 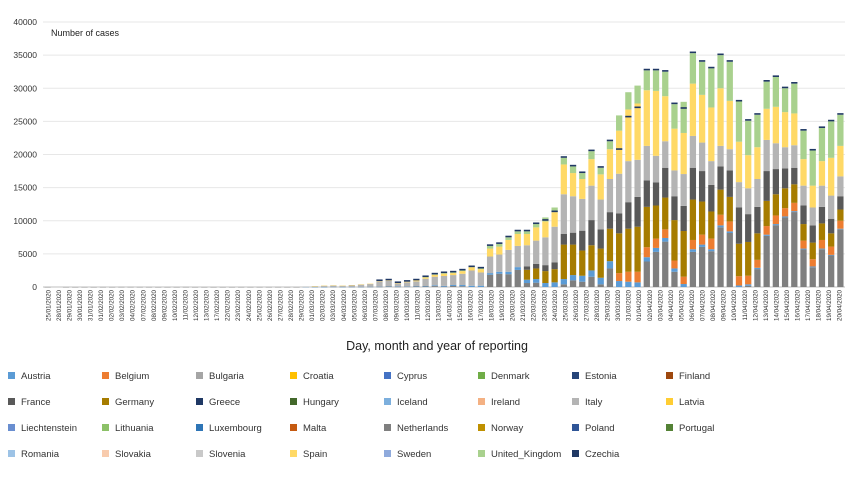 What do you see at coordinates (660, 305) in the screenshot?
I see `x-tick-label: 03/04/2020` at bounding box center [660, 305].